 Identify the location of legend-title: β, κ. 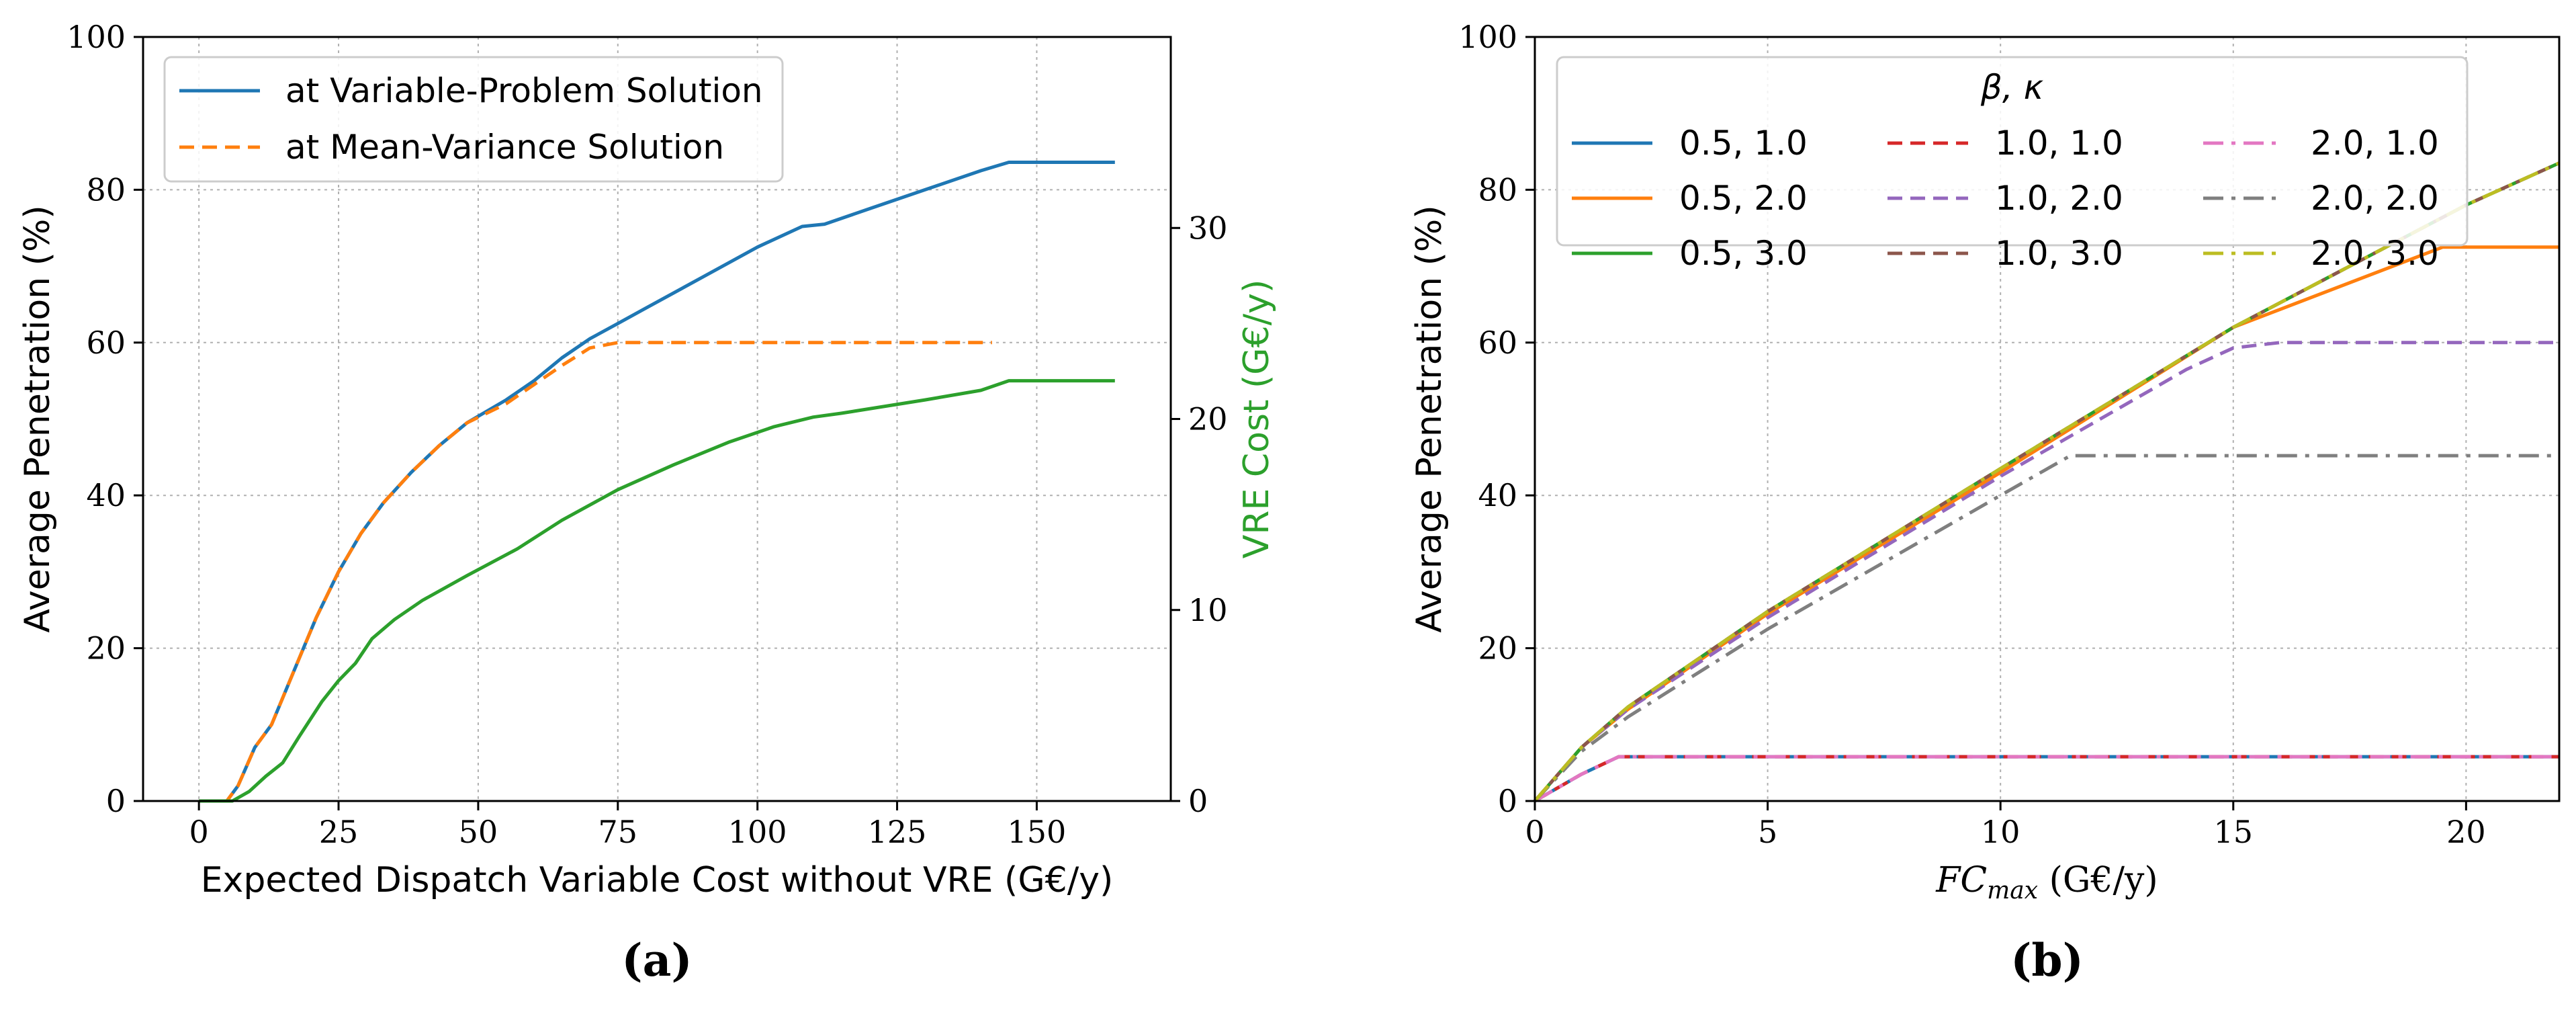
(2012, 87).